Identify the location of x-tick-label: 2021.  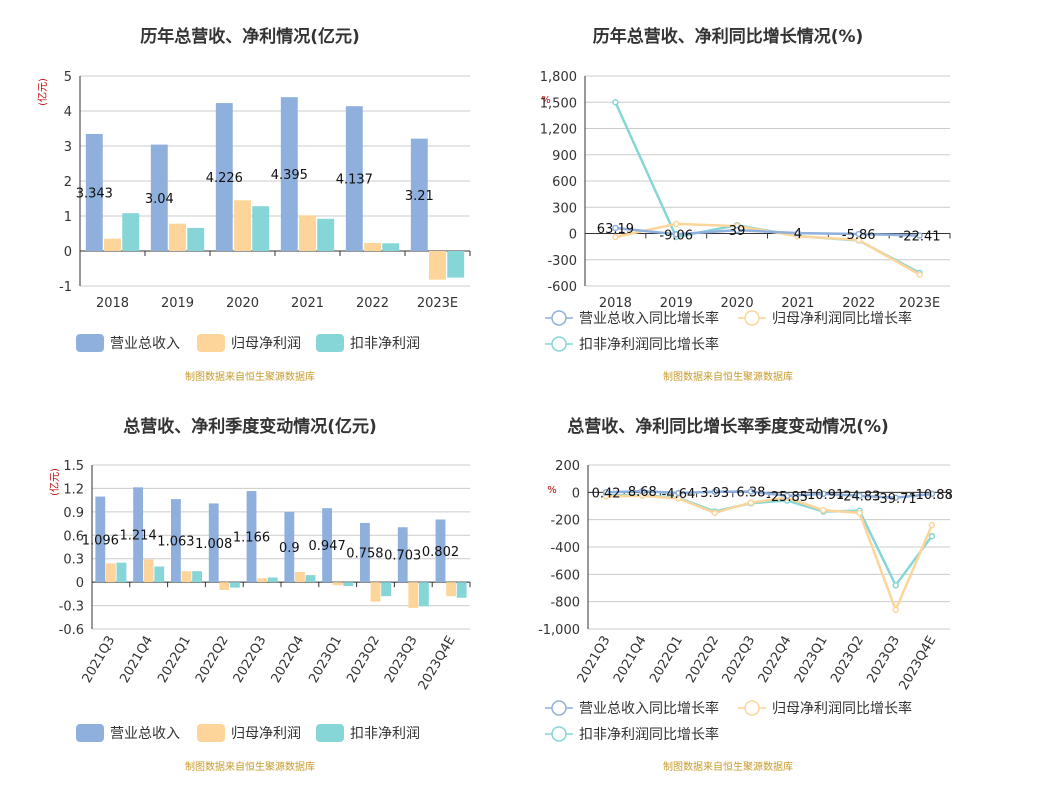
(307, 303).